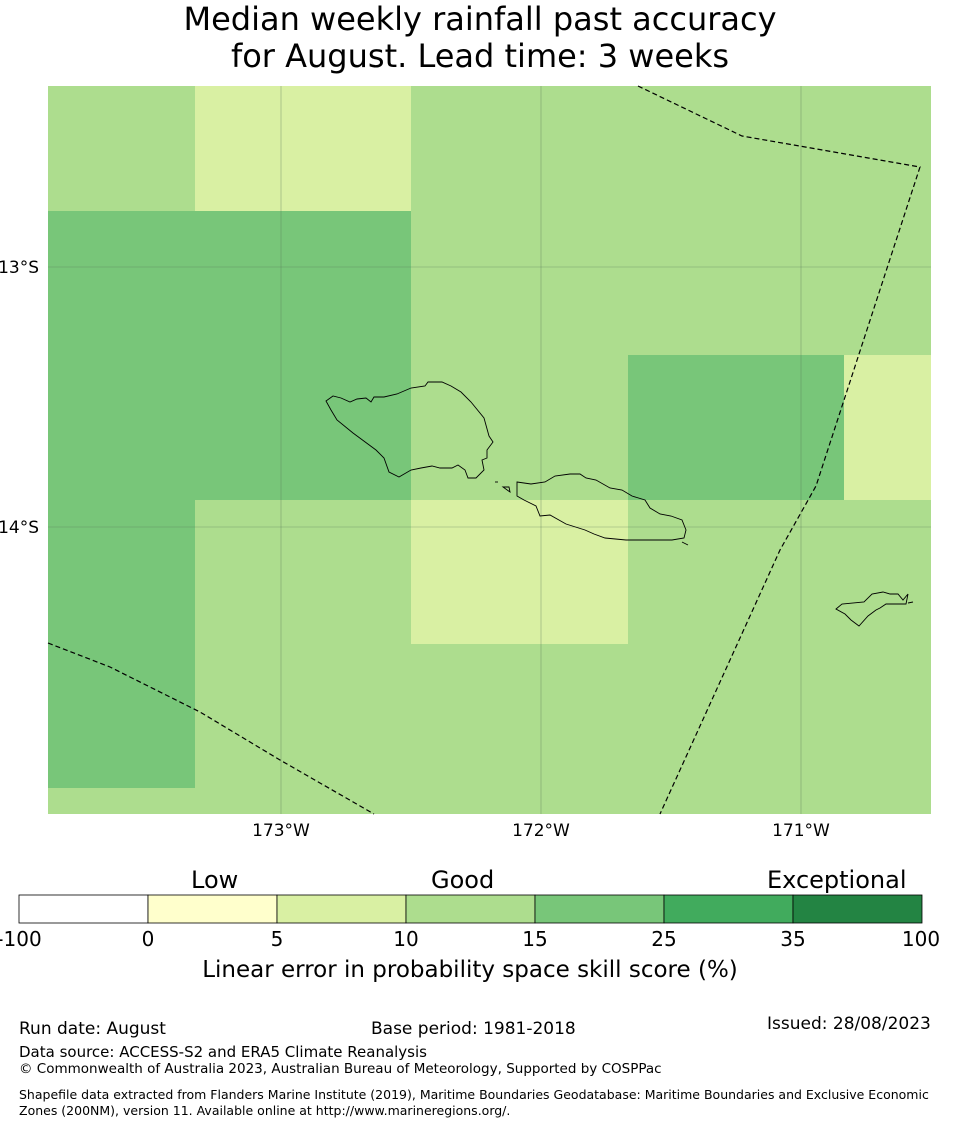 This screenshot has width=960, height=1125. I want to click on lon-label-172w: 172°W, so click(541, 831).